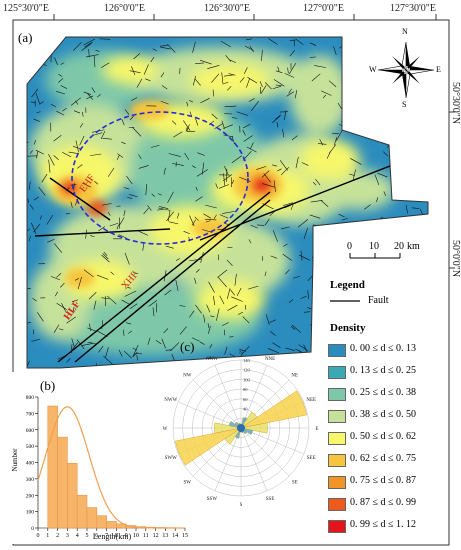 Image resolution: width=461 pixels, height=550 pixels. What do you see at coordinates (101, 522) in the screenshot?
I see `histogram-bar` at bounding box center [101, 522].